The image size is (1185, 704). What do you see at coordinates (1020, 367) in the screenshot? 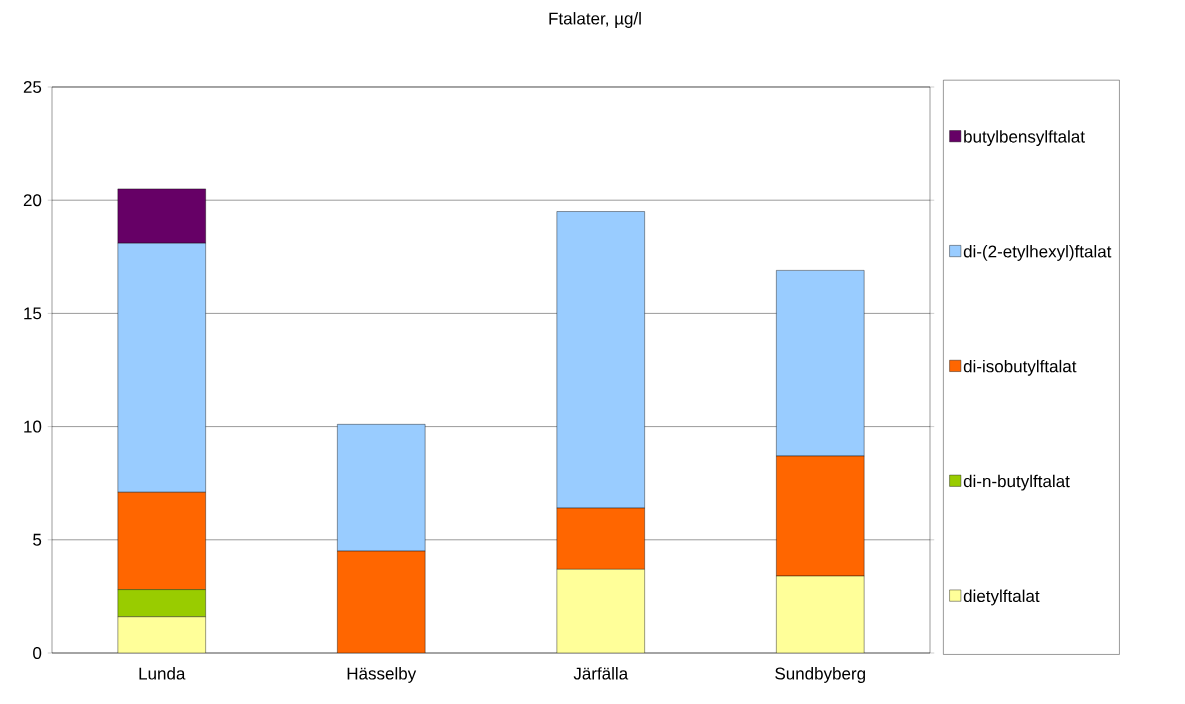
I see `legend-label: di-isobutylftalat` at bounding box center [1020, 367].